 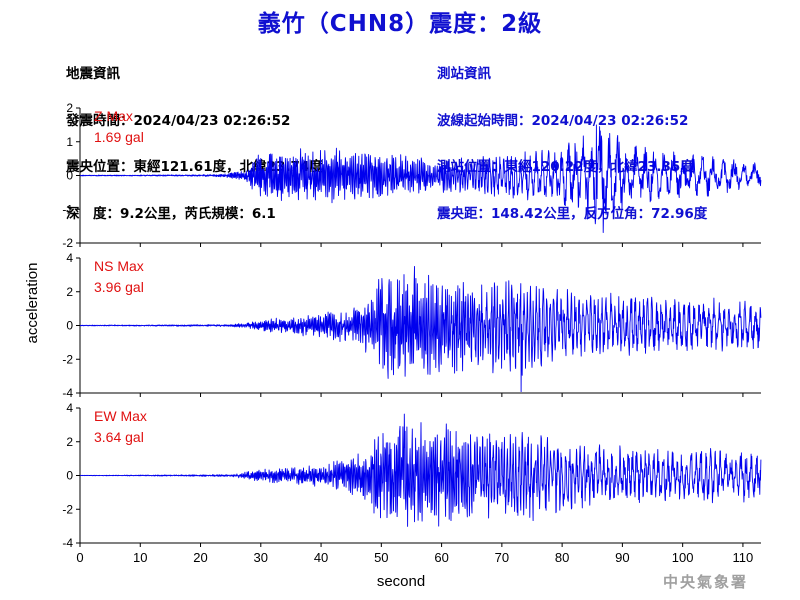 What do you see at coordinates (119, 437) in the screenshot?
I see `max-value-EW: 3.64 gal` at bounding box center [119, 437].